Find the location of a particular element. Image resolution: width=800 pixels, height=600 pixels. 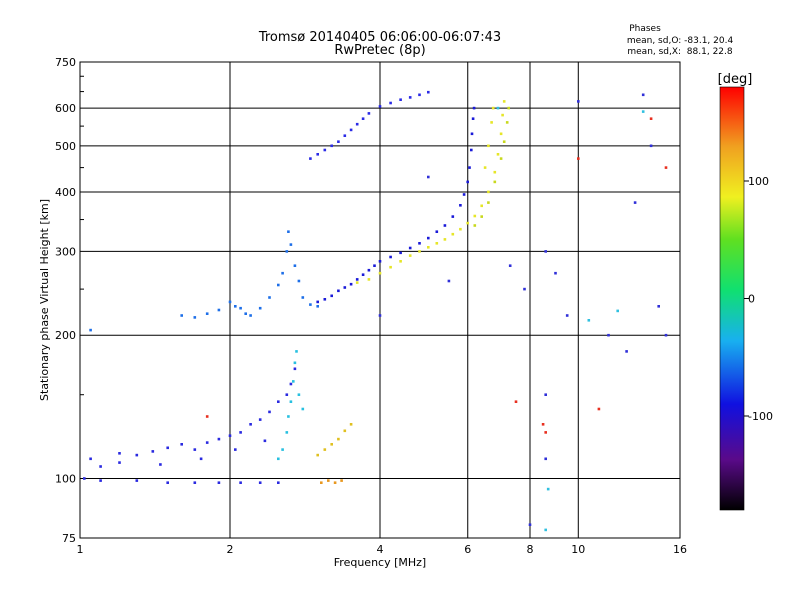

y-tick-label: 100 is located at coordinates (65, 479).